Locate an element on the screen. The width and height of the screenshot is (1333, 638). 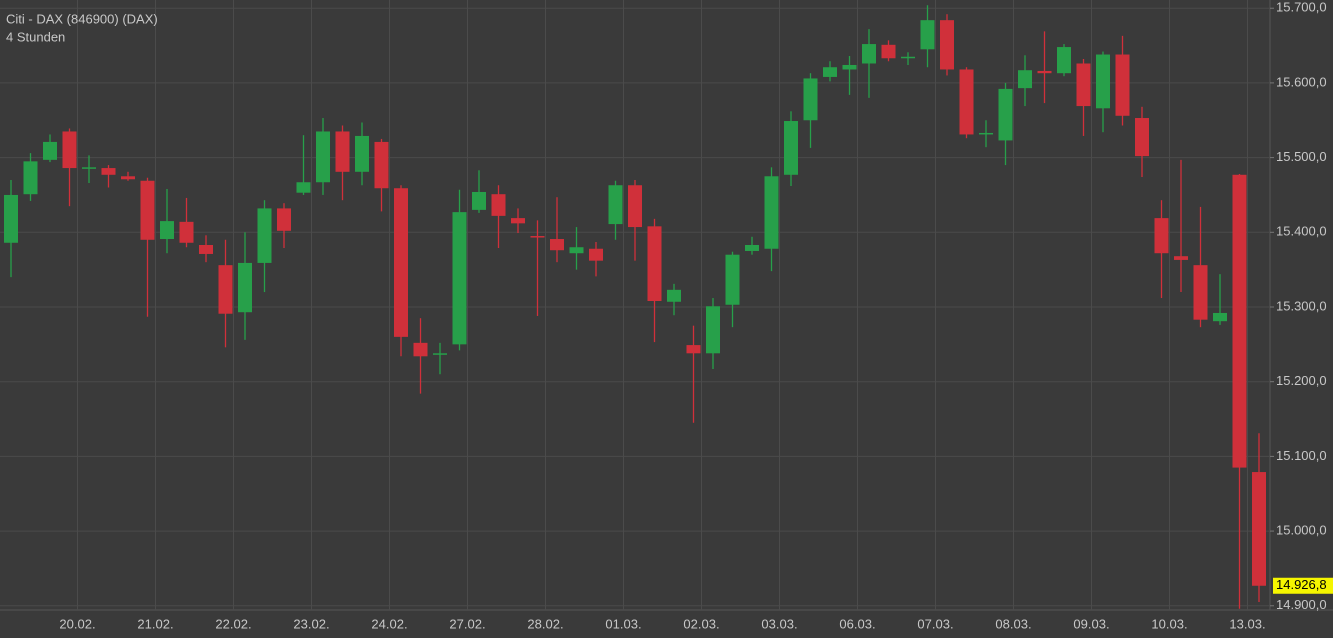
x-tick-label: 20.02. is located at coordinates (77, 623).